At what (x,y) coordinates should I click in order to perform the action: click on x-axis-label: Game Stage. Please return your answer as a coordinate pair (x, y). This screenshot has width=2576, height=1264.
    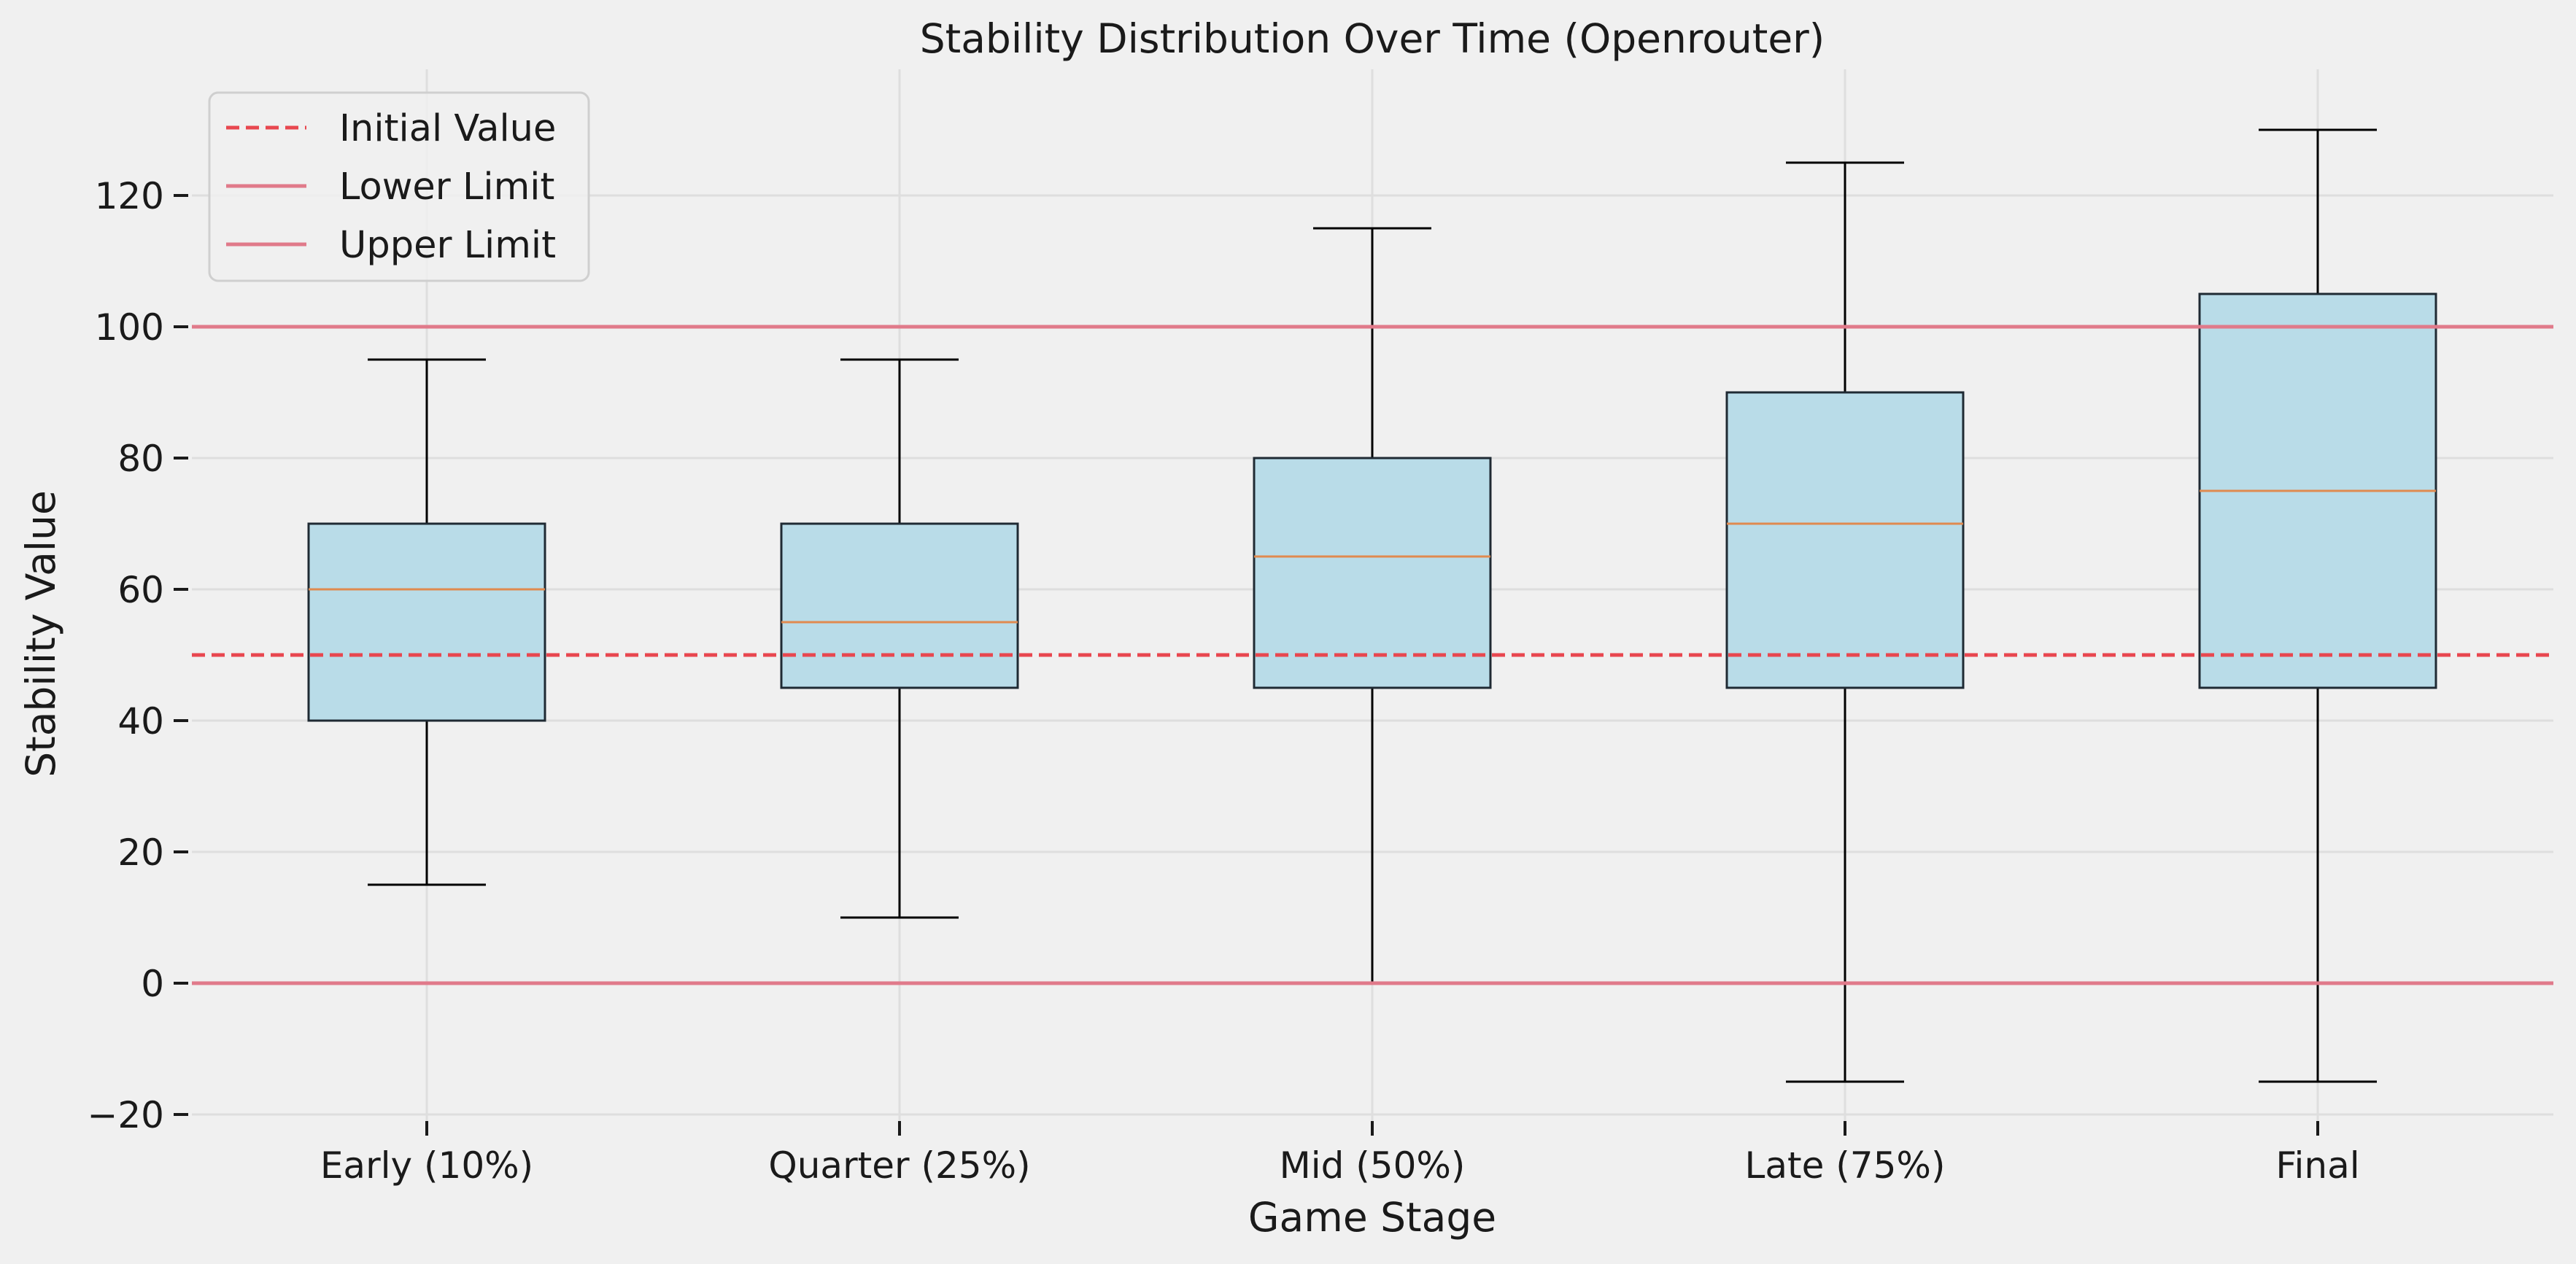
    Looking at the image, I should click on (1372, 1217).